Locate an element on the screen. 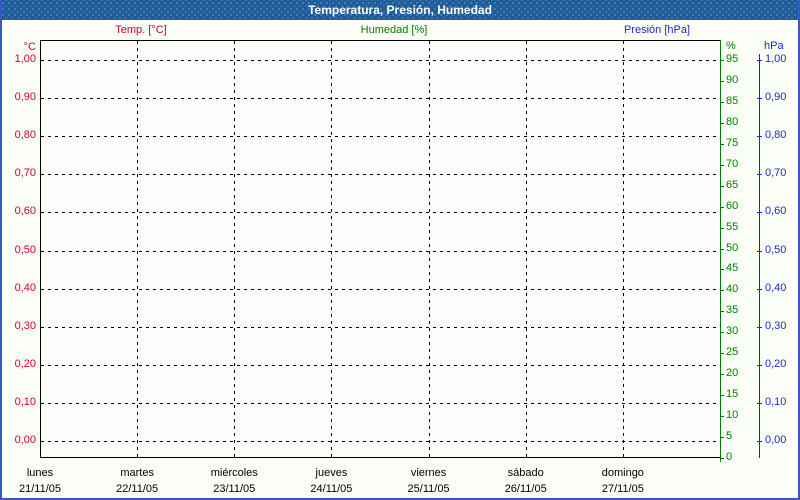  humidity-tick-label: 5 is located at coordinates (729, 436).